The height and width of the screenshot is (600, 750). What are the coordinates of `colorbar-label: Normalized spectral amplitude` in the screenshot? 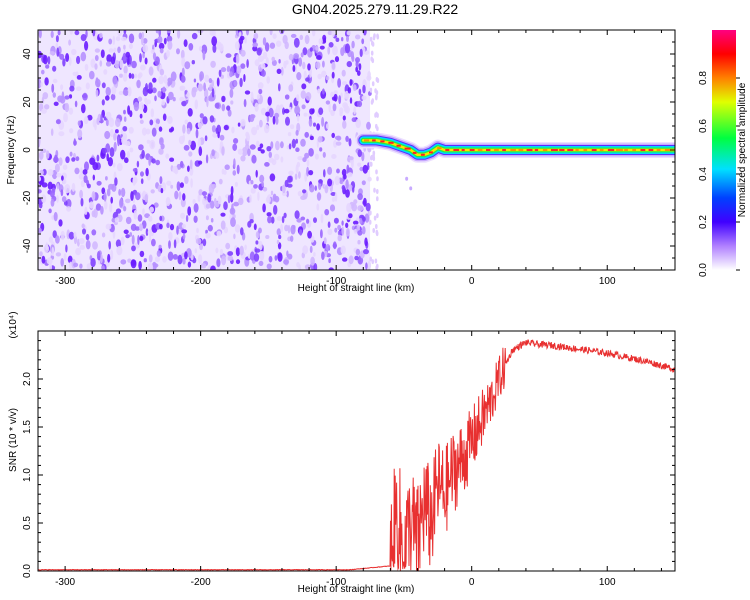 It's located at (742, 149).